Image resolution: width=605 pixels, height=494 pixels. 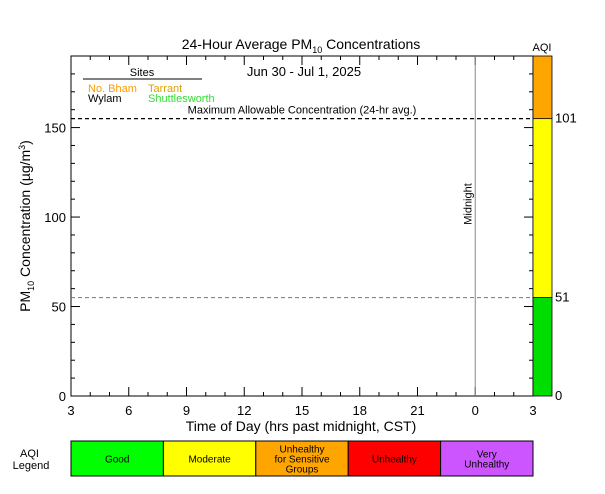 I want to click on series-legend-entry: Tarrant, so click(x=165, y=89).